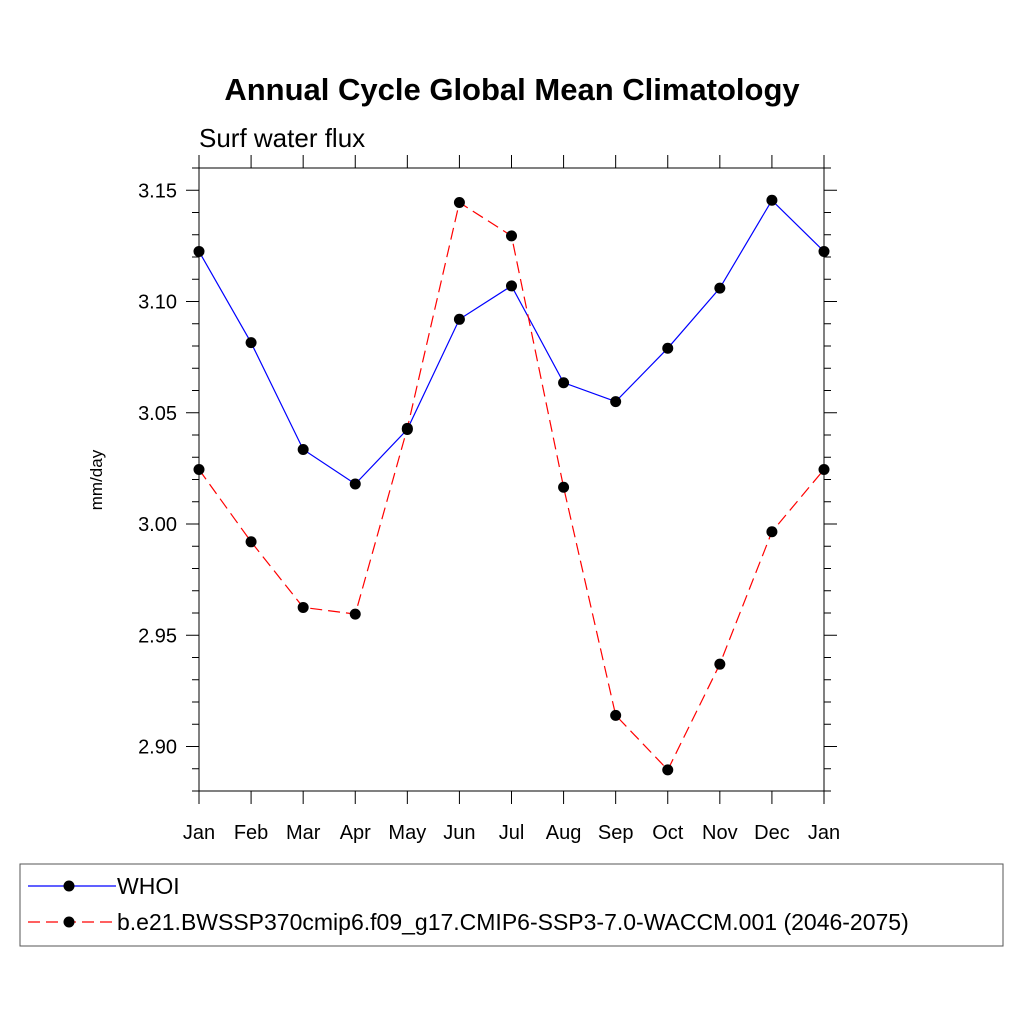 The image size is (1024, 1024). What do you see at coordinates (104, 886) in the screenshot?
I see `legend-item: WHOI` at bounding box center [104, 886].